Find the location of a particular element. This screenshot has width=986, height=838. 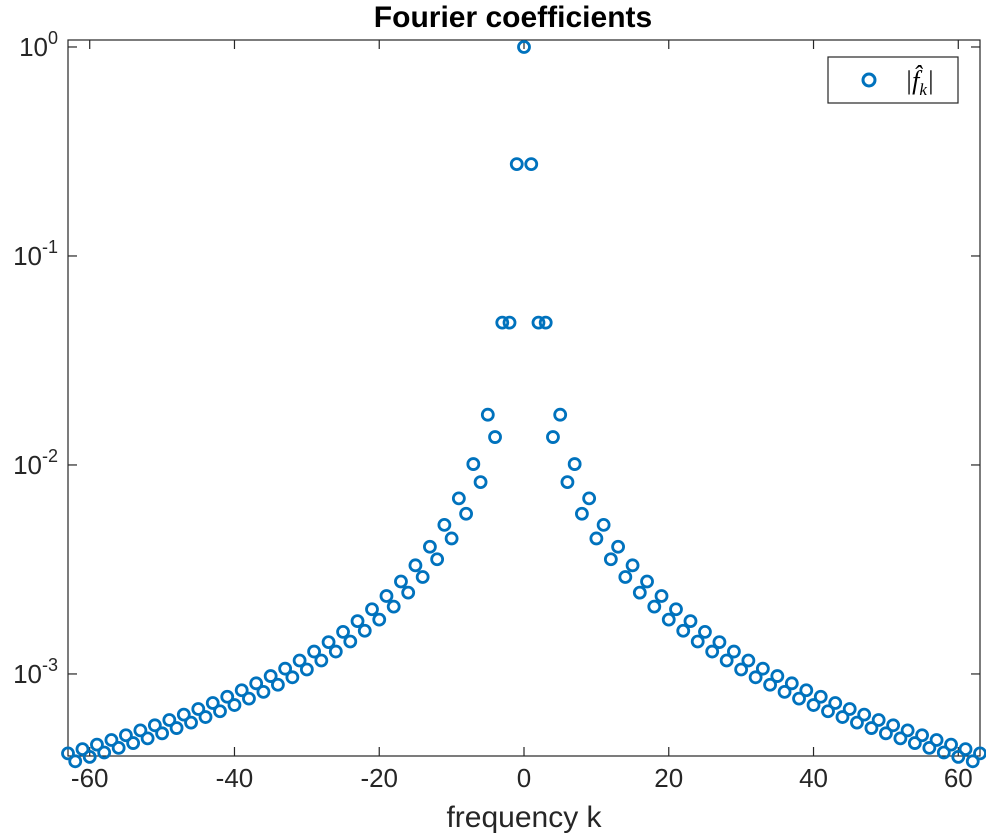

x-tick-label: 0 is located at coordinates (524, 778).